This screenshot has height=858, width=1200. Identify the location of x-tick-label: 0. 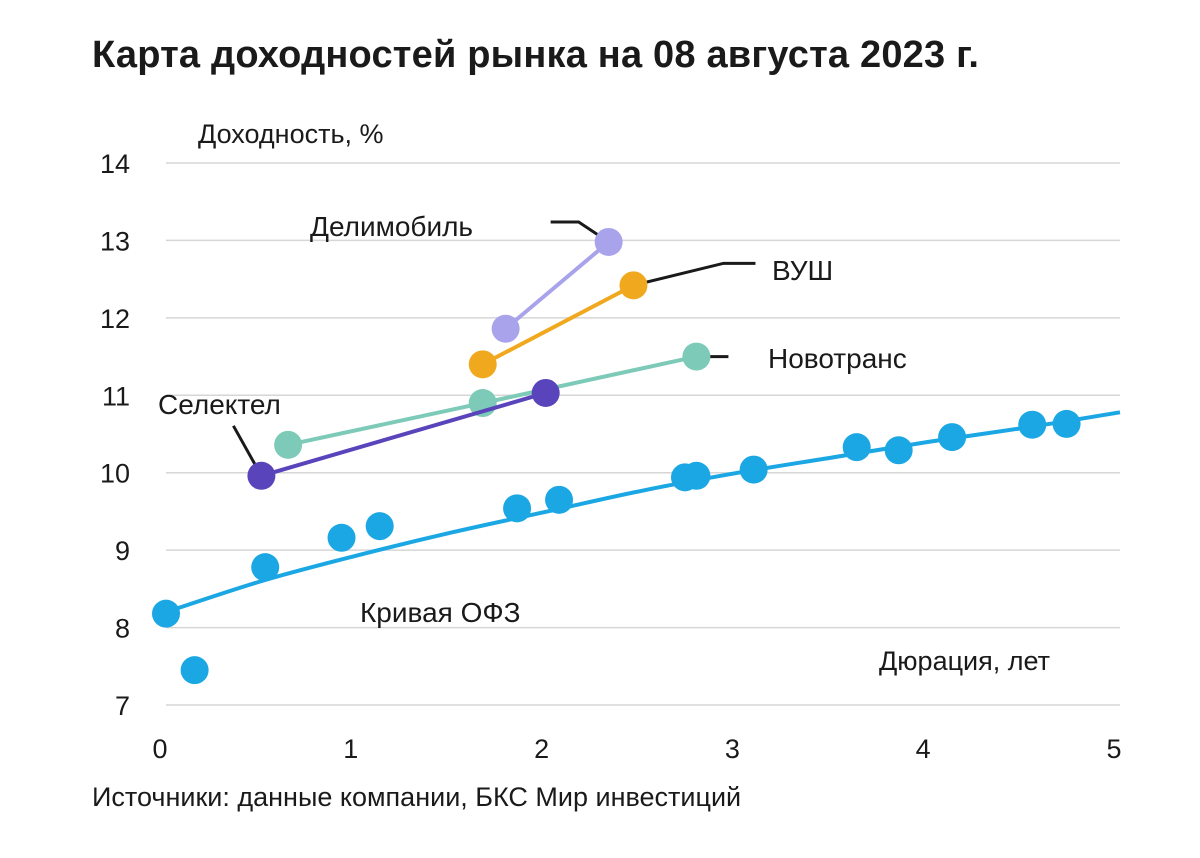
(159, 749).